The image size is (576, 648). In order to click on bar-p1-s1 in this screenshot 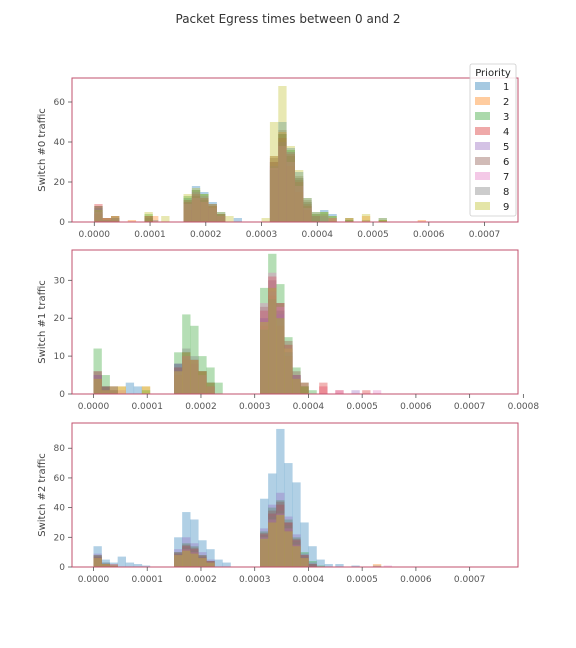, I will do `click(210, 388)`.